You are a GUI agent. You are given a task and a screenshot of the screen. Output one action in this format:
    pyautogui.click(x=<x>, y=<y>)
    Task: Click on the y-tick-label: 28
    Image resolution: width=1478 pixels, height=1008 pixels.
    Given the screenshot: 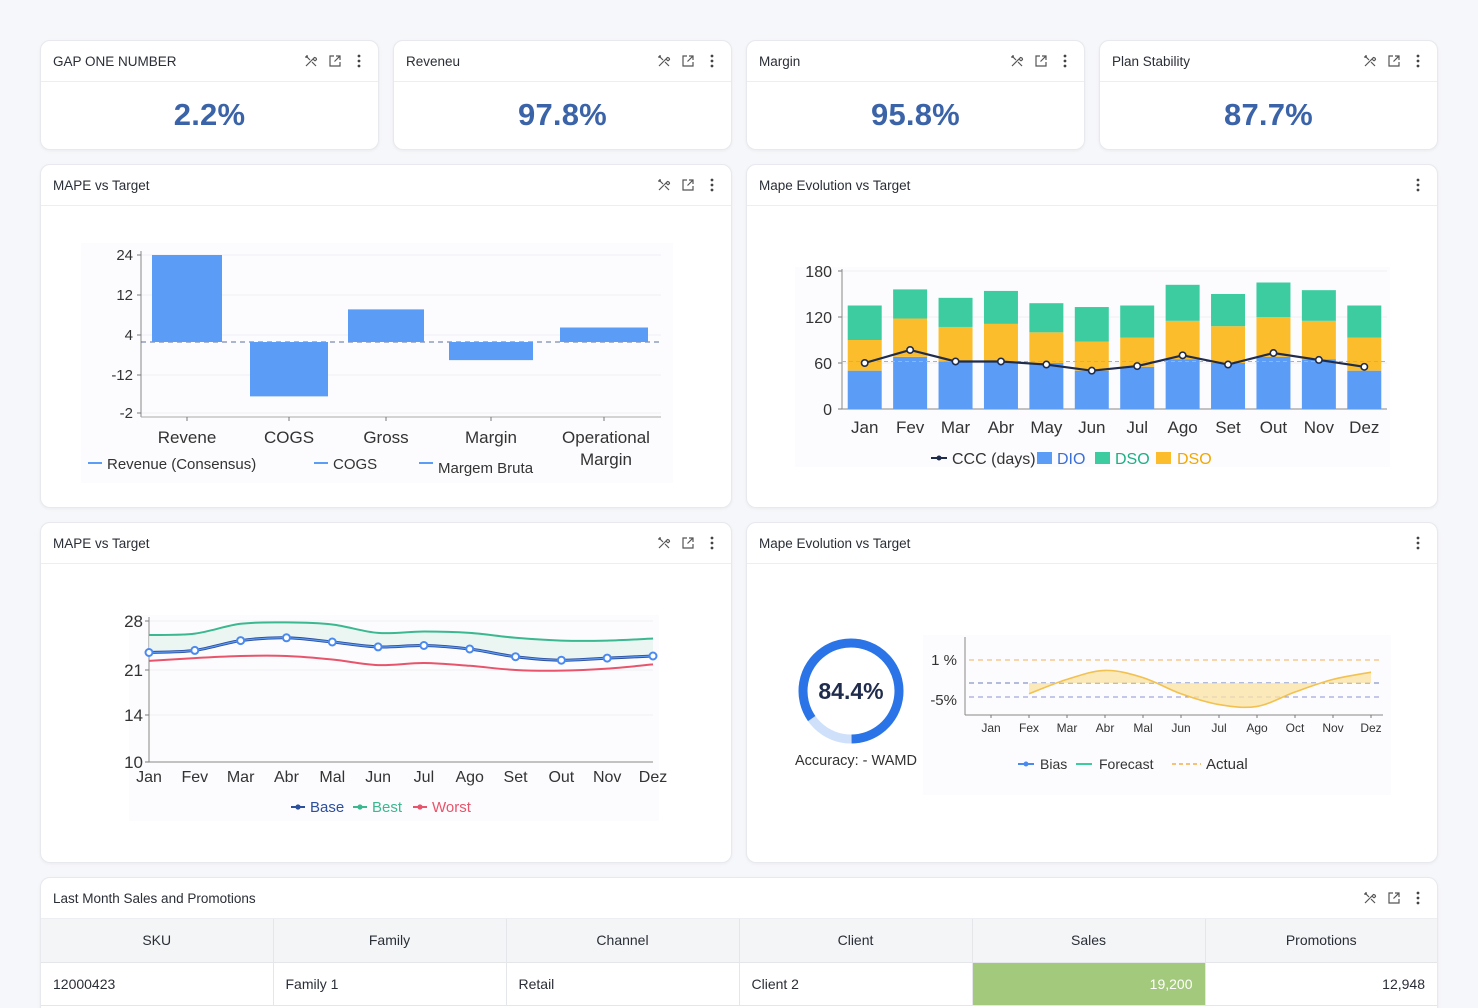 What is the action you would take?
    pyautogui.click(x=133, y=621)
    